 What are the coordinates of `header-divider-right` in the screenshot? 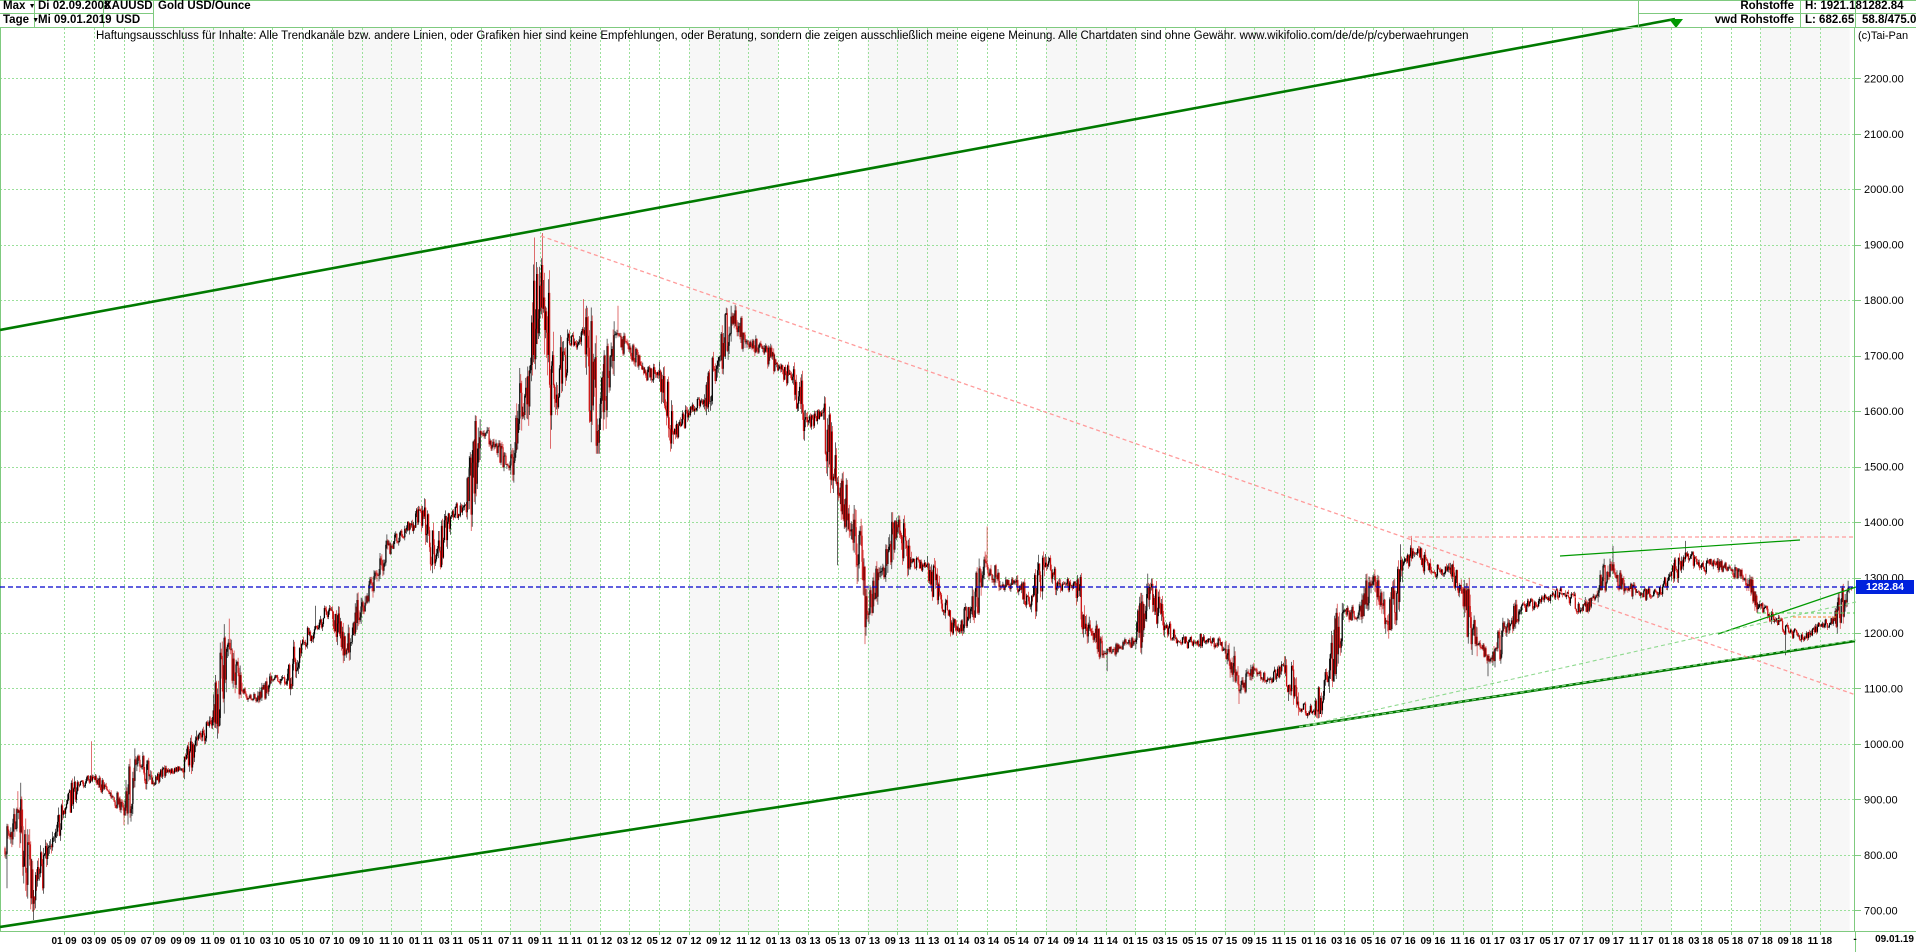 It's located at (1777, 13).